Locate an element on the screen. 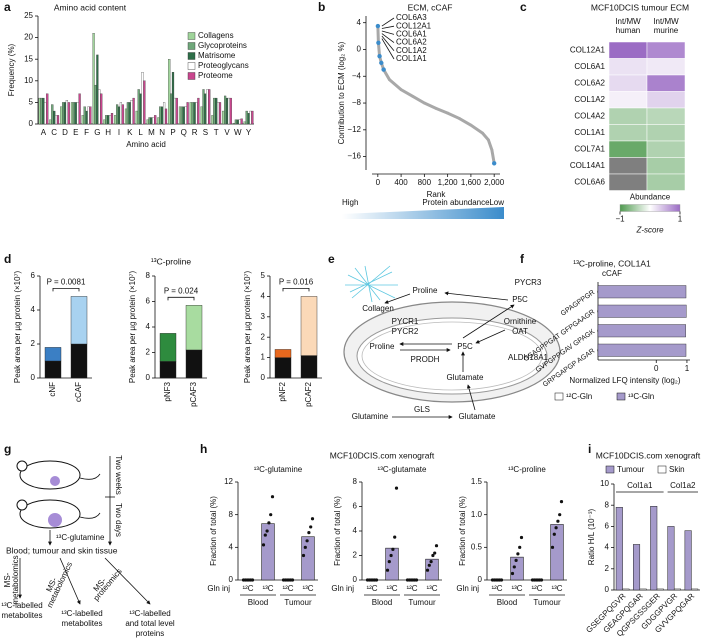 This screenshot has width=706, height=638. chart-subtitle: cCAF is located at coordinates (612, 273).